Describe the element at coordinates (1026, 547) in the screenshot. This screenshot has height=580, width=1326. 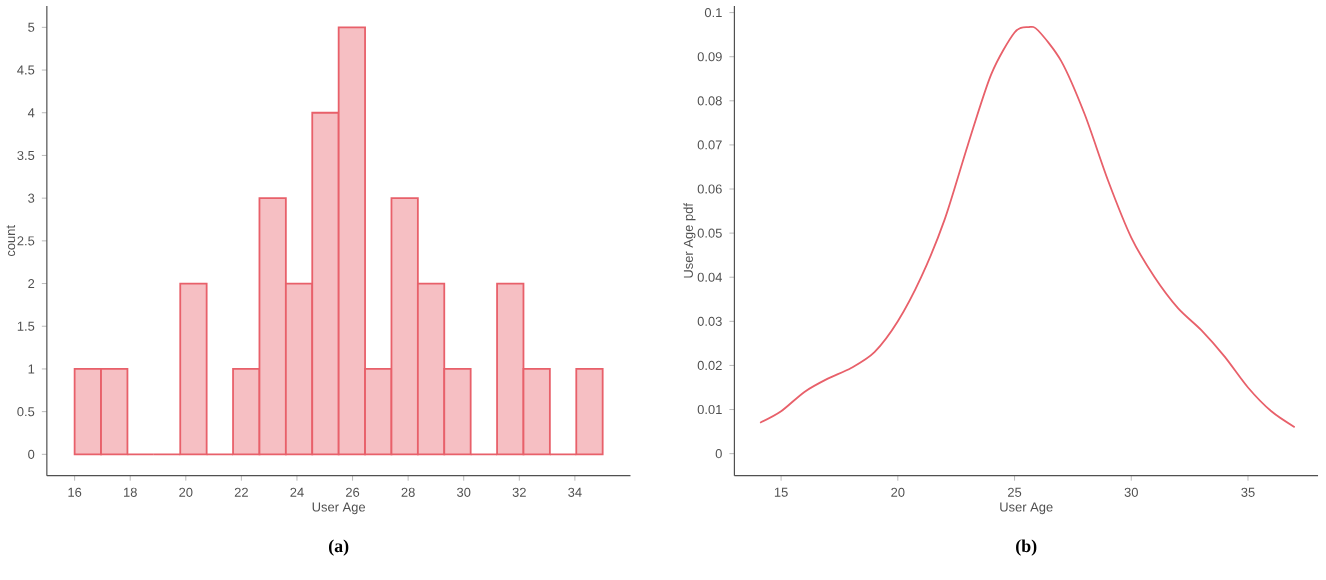
I see `text: (b)` at that location.